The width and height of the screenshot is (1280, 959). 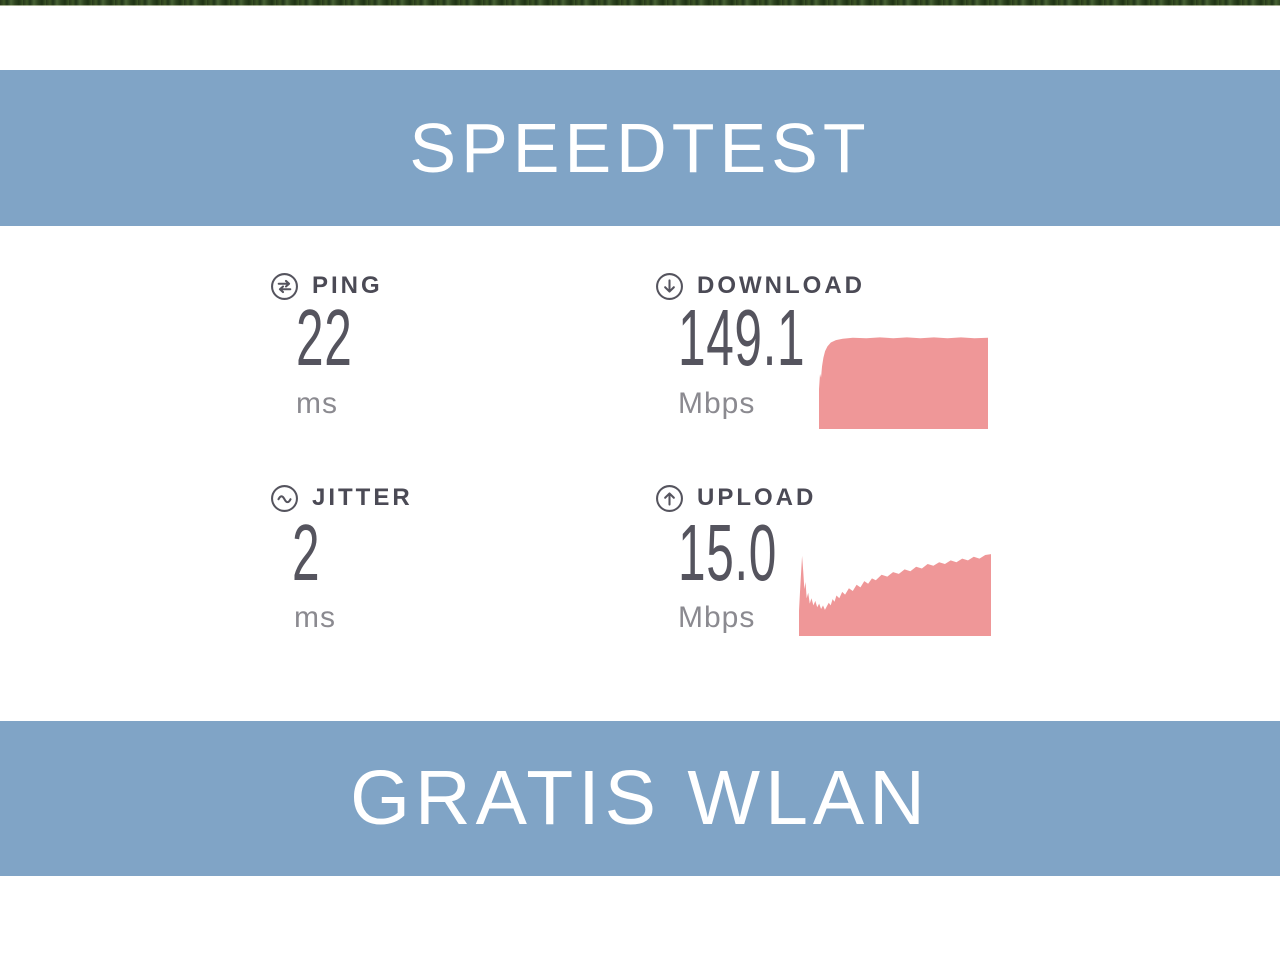 What do you see at coordinates (324, 337) in the screenshot?
I see `ping-value: 22` at bounding box center [324, 337].